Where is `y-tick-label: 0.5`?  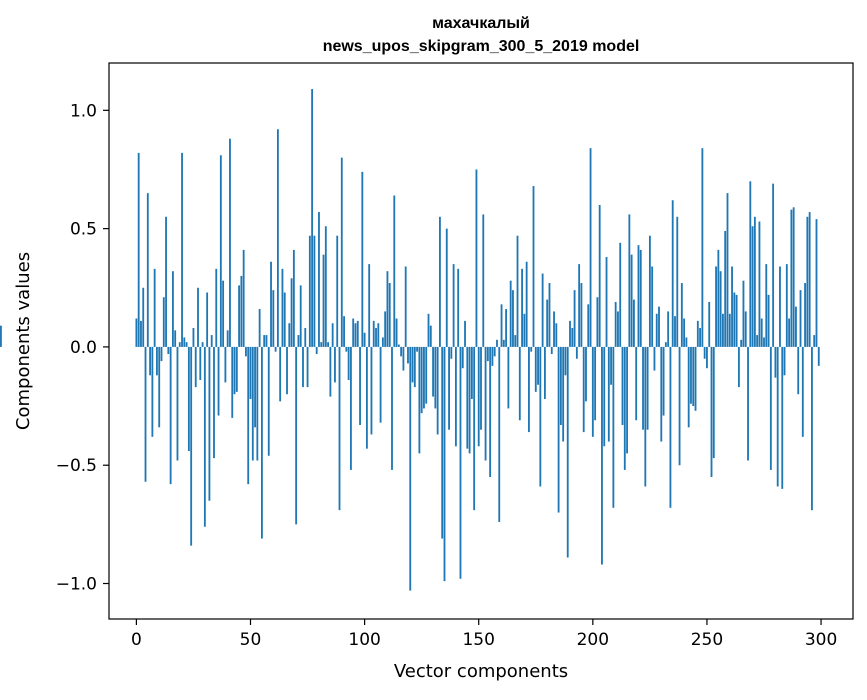 y-tick-label: 0.5 is located at coordinates (83, 230).